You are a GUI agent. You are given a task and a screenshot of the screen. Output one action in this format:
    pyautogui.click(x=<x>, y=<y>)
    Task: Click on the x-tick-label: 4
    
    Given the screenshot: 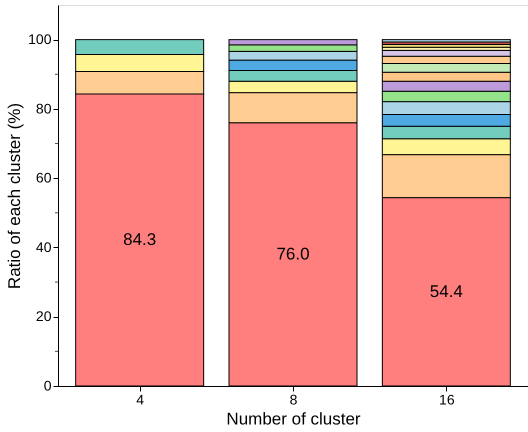 What is the action you would take?
    pyautogui.click(x=140, y=400)
    